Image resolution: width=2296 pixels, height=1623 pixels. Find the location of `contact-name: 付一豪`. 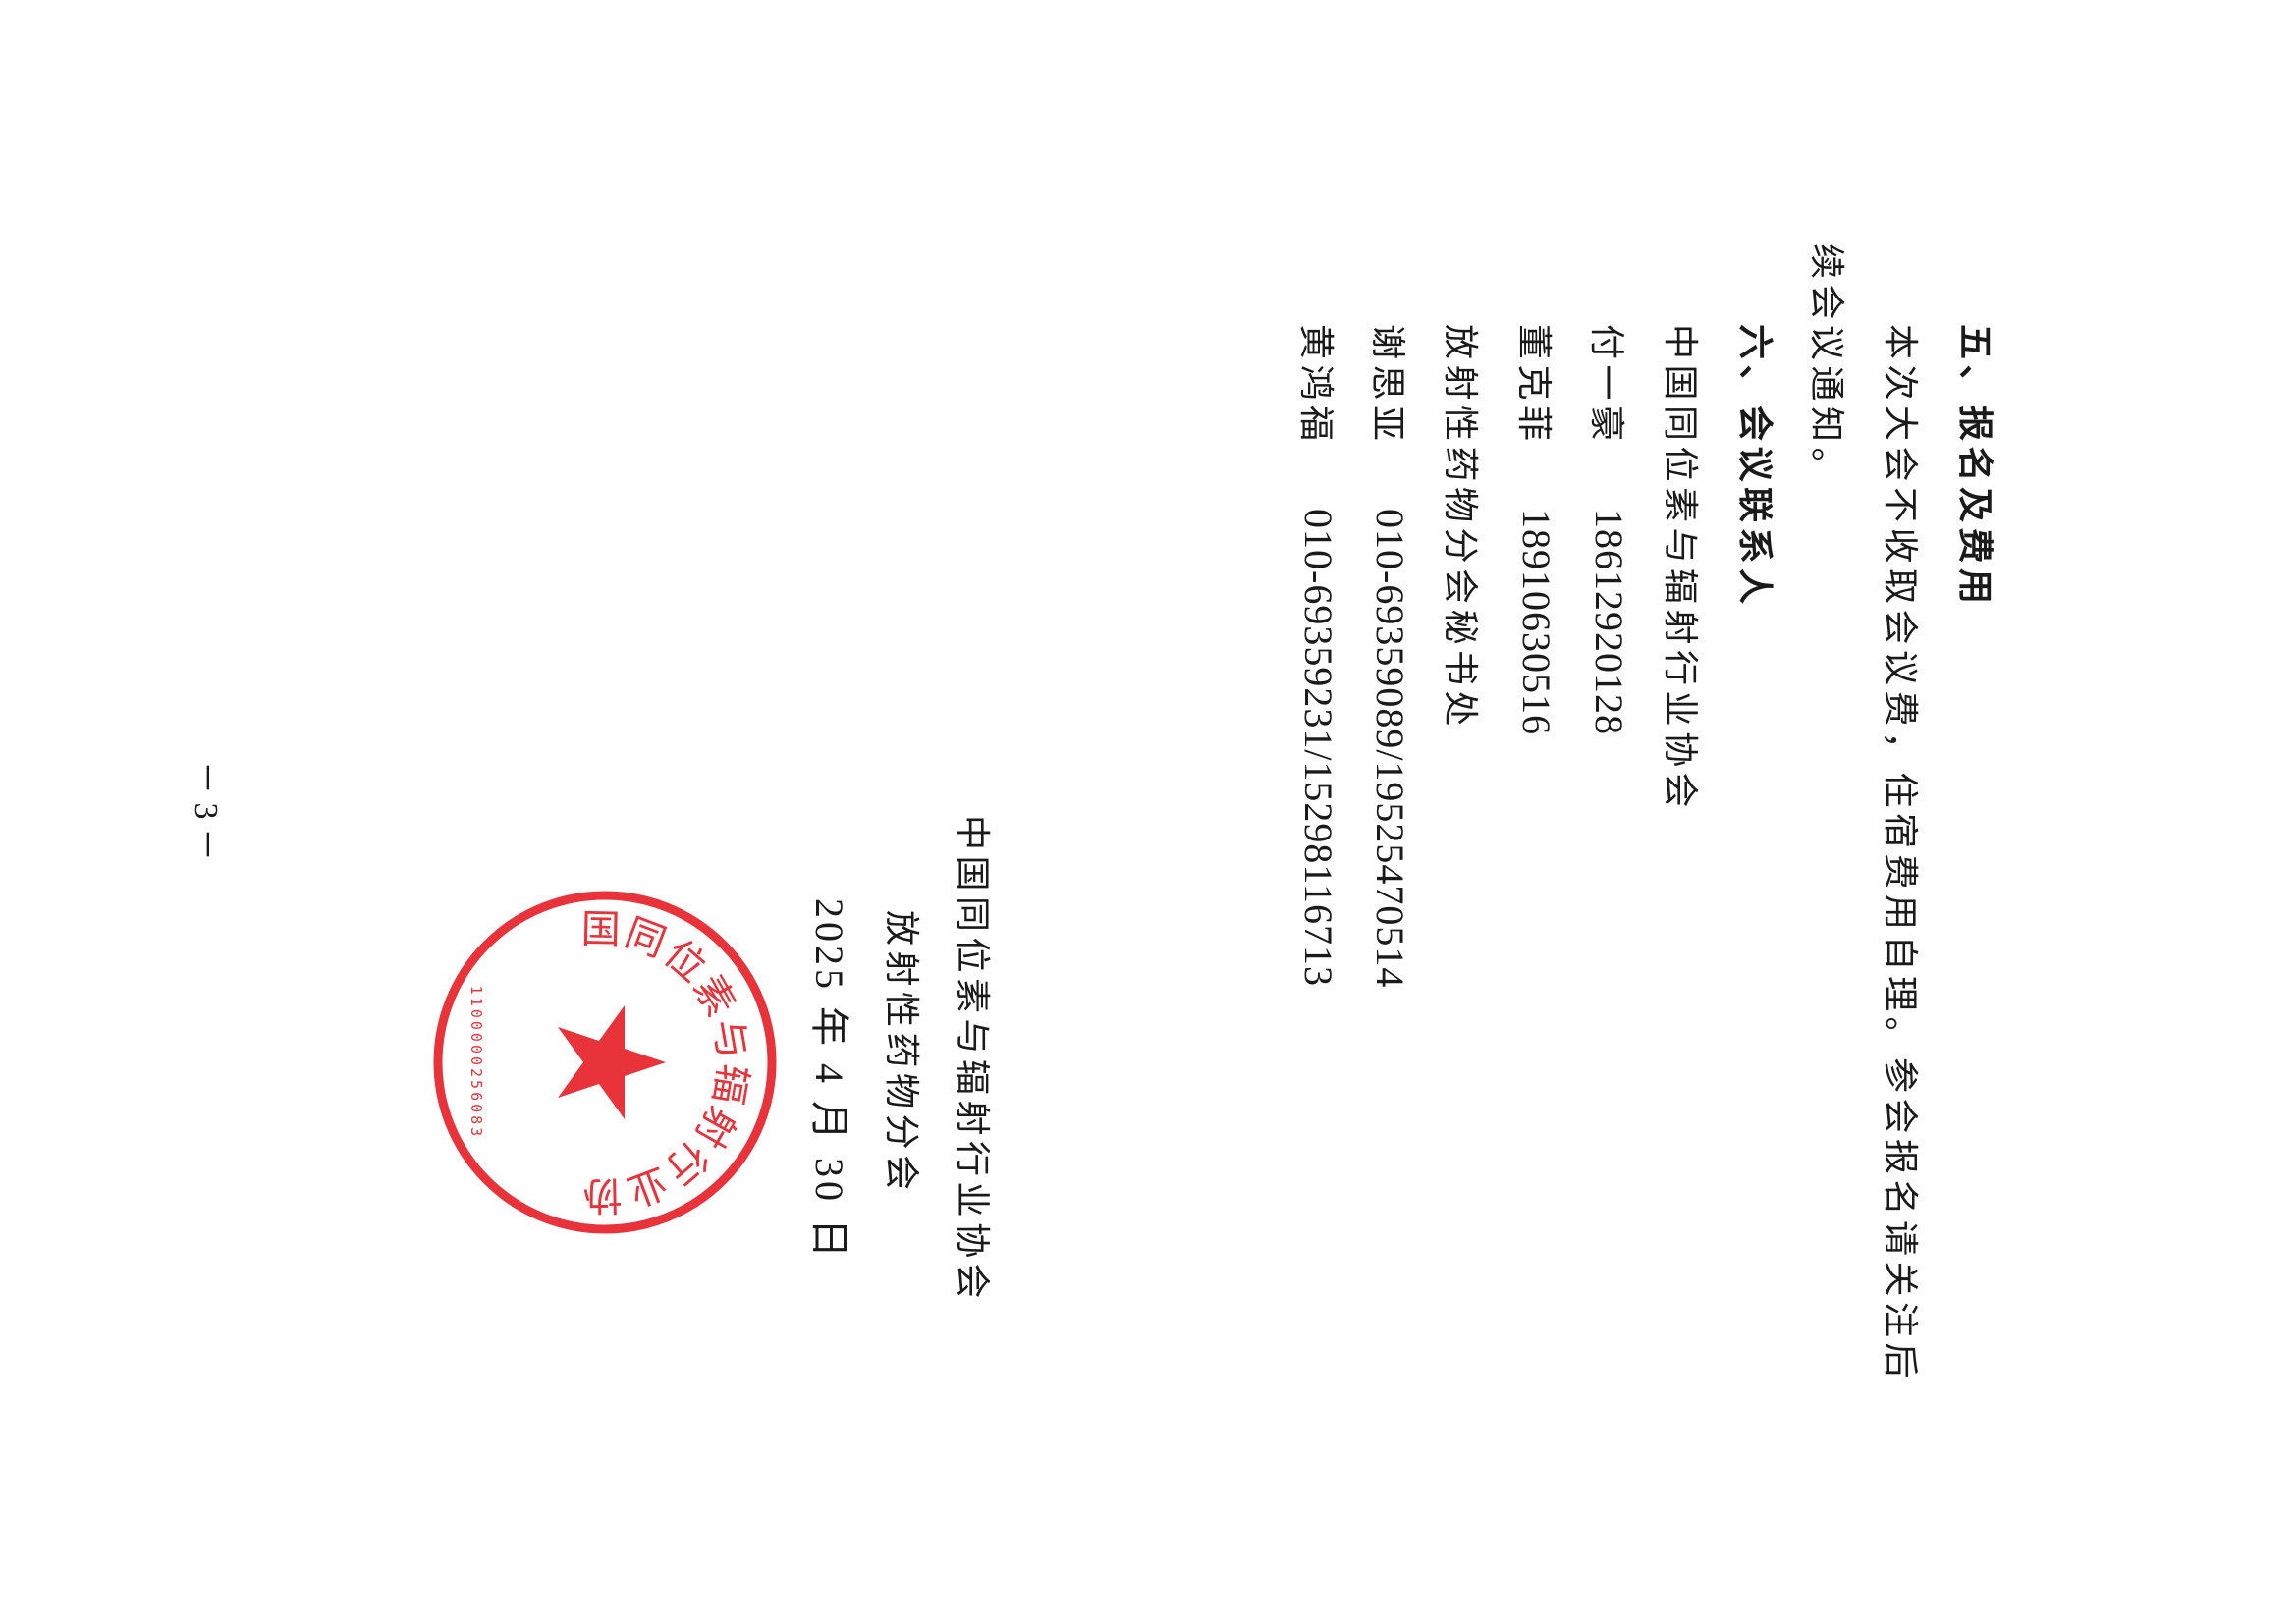

contact-name: 付一豪 is located at coordinates (1606, 386).